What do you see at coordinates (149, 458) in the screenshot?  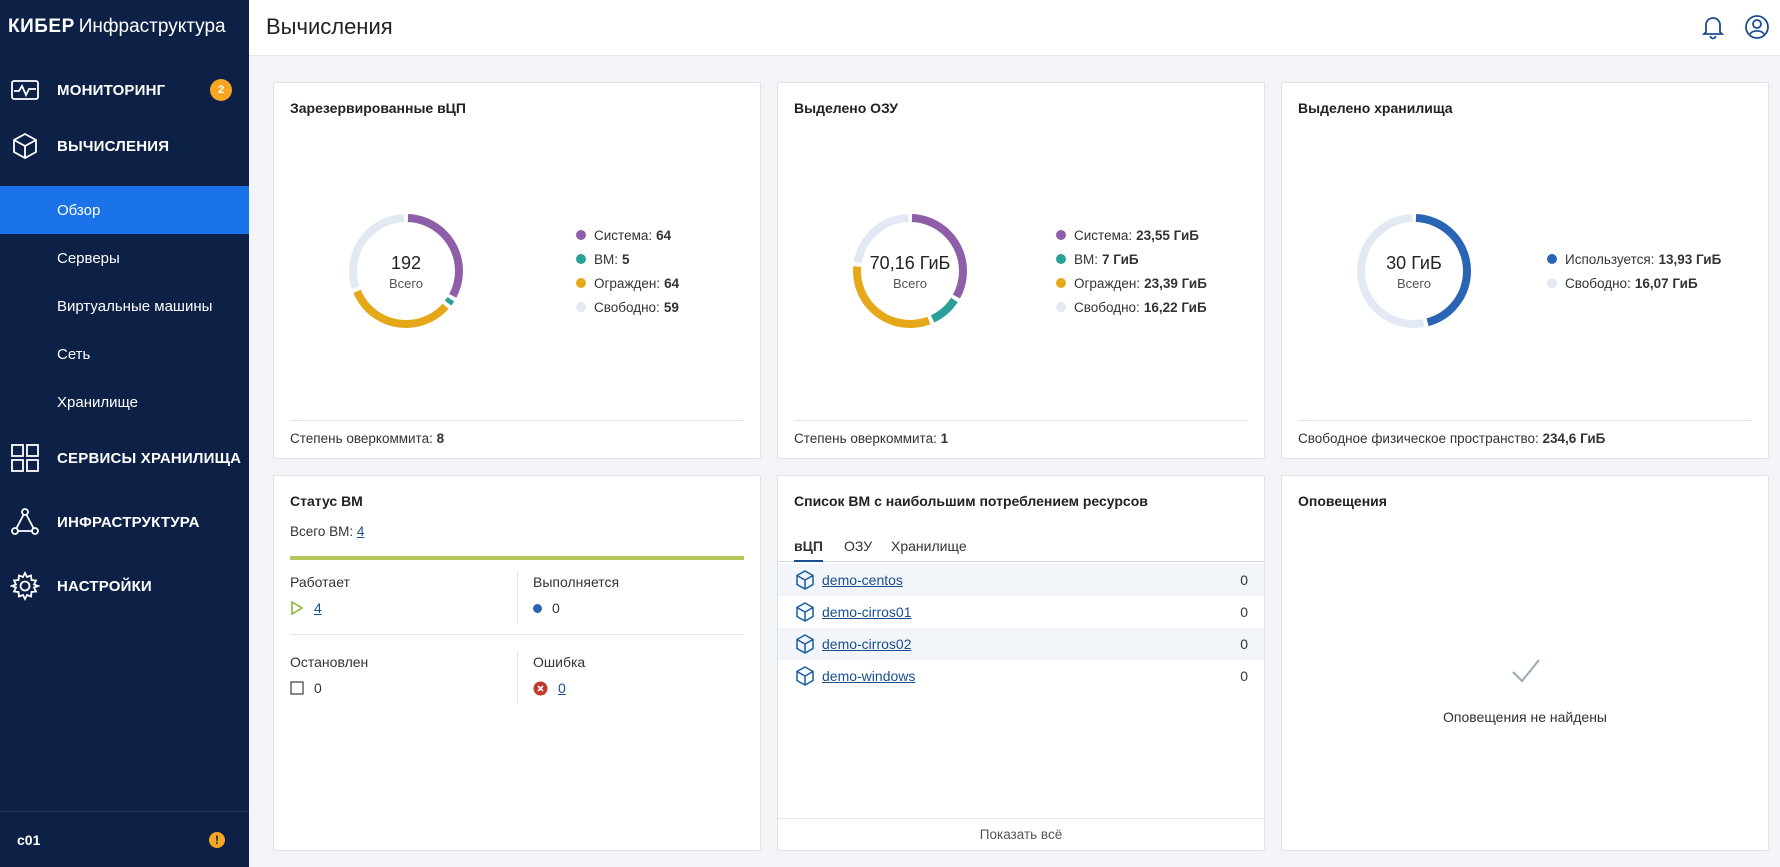 I see `nav-label: СЕРВИСЫ ХРАНИЛИЩА` at bounding box center [149, 458].